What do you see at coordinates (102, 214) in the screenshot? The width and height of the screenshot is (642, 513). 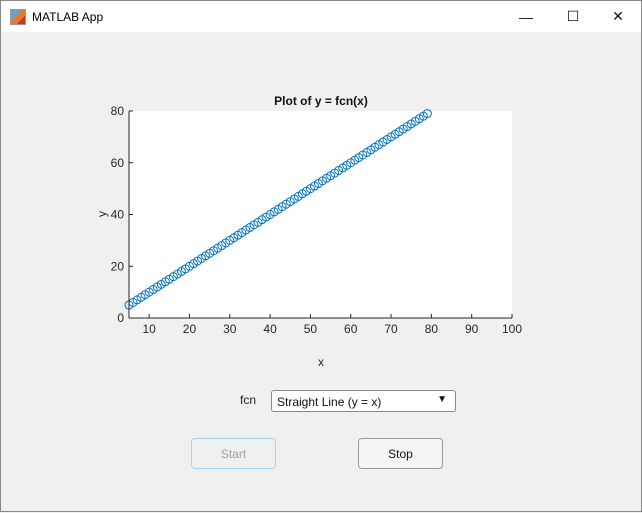 I see `y-axis-label: y` at bounding box center [102, 214].